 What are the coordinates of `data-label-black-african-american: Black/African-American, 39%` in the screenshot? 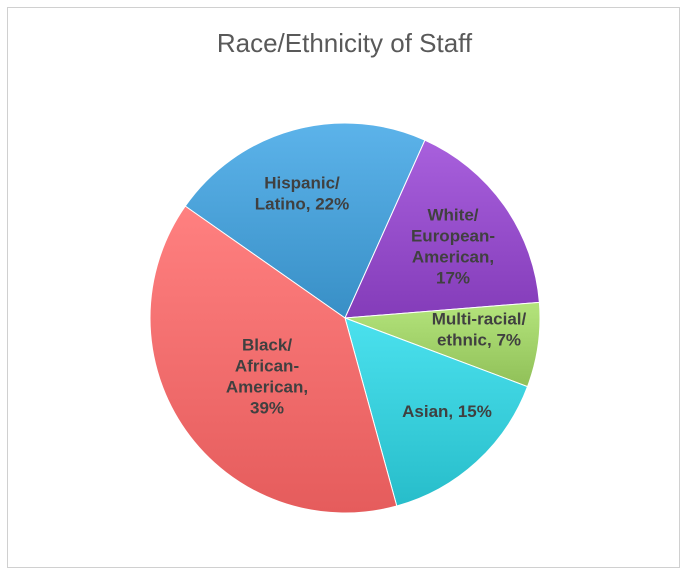 It's located at (267, 377).